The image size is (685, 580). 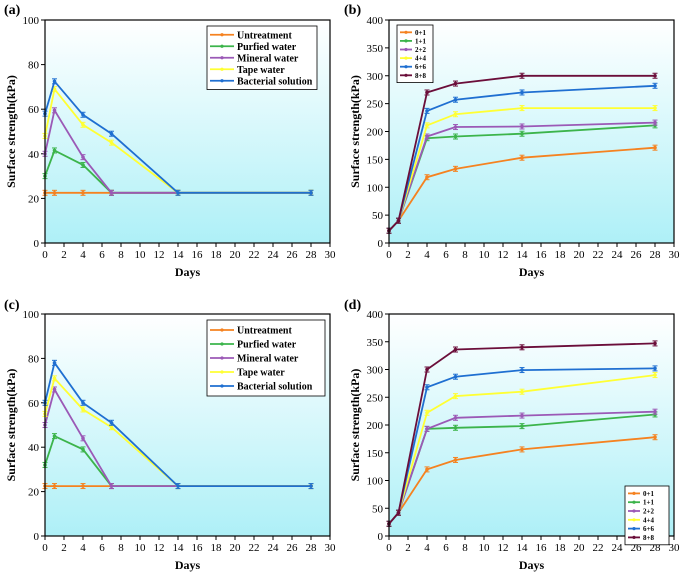 What do you see at coordinates (34, 66) in the screenshot?
I see `y-tick-label: 80` at bounding box center [34, 66].